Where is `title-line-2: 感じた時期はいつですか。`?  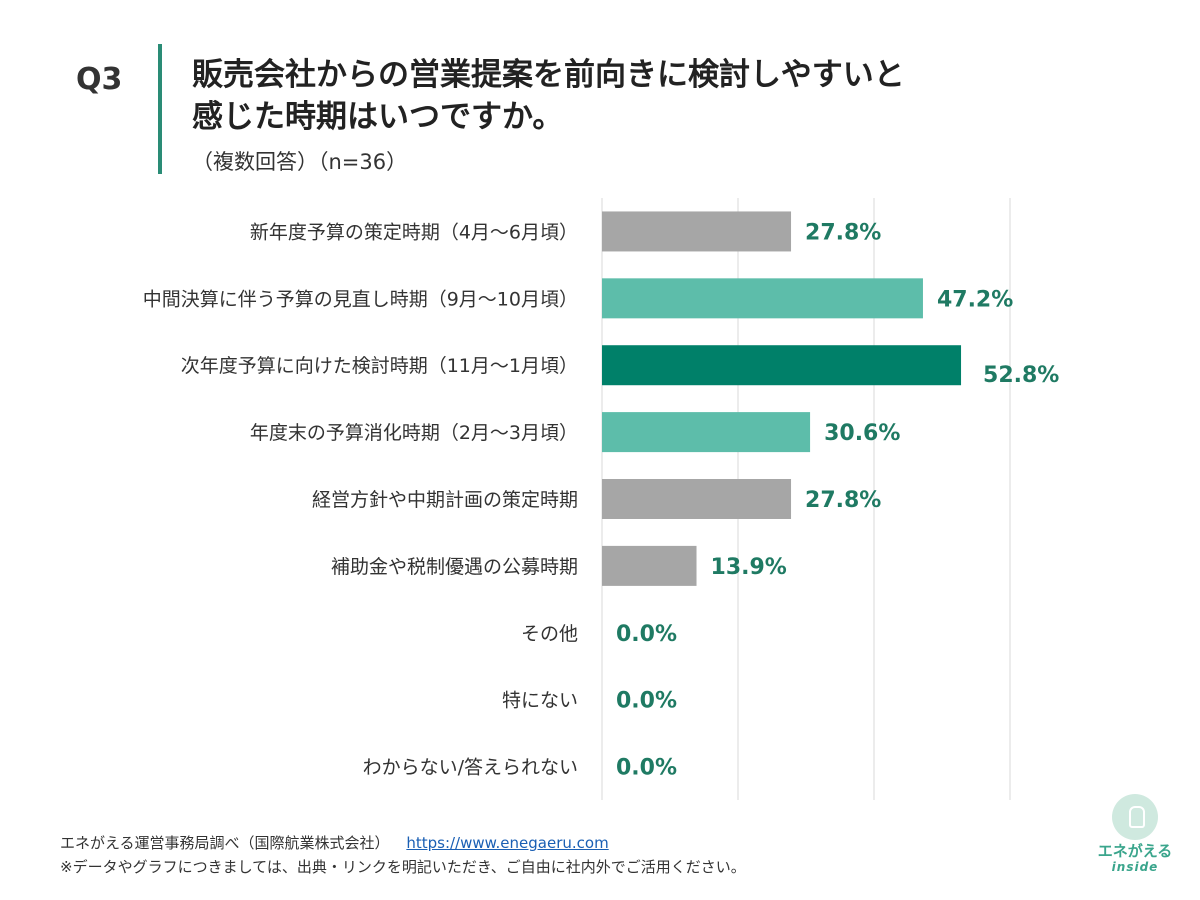 title-line-2: 感じた時期はいつですか。 is located at coordinates (378, 117).